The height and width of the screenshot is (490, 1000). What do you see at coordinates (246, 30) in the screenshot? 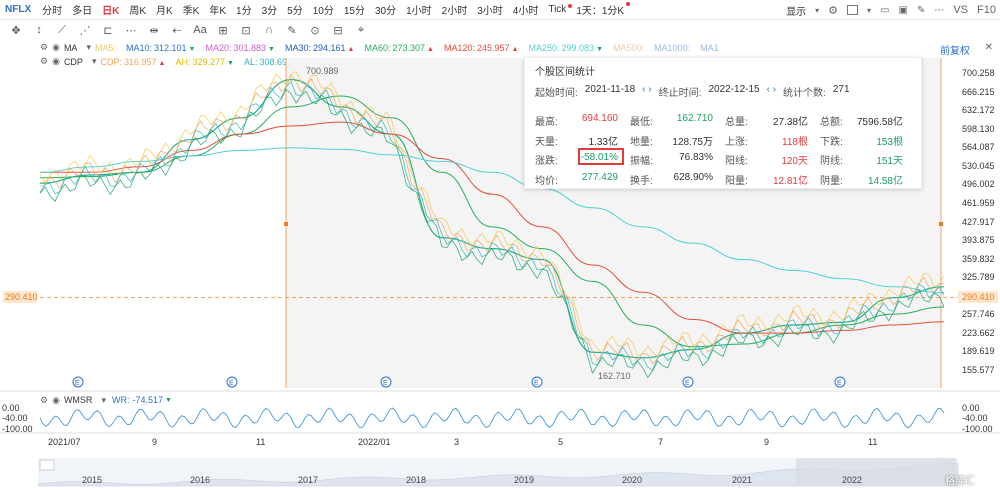
I see `drawing-tool-icon: ⊡` at bounding box center [246, 30].